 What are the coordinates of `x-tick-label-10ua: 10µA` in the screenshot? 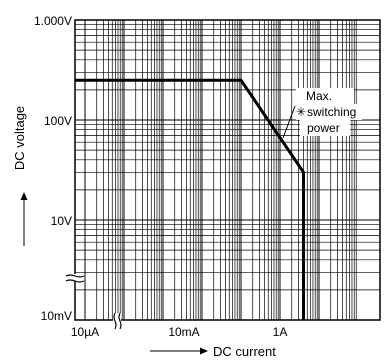 It's located at (85, 332).